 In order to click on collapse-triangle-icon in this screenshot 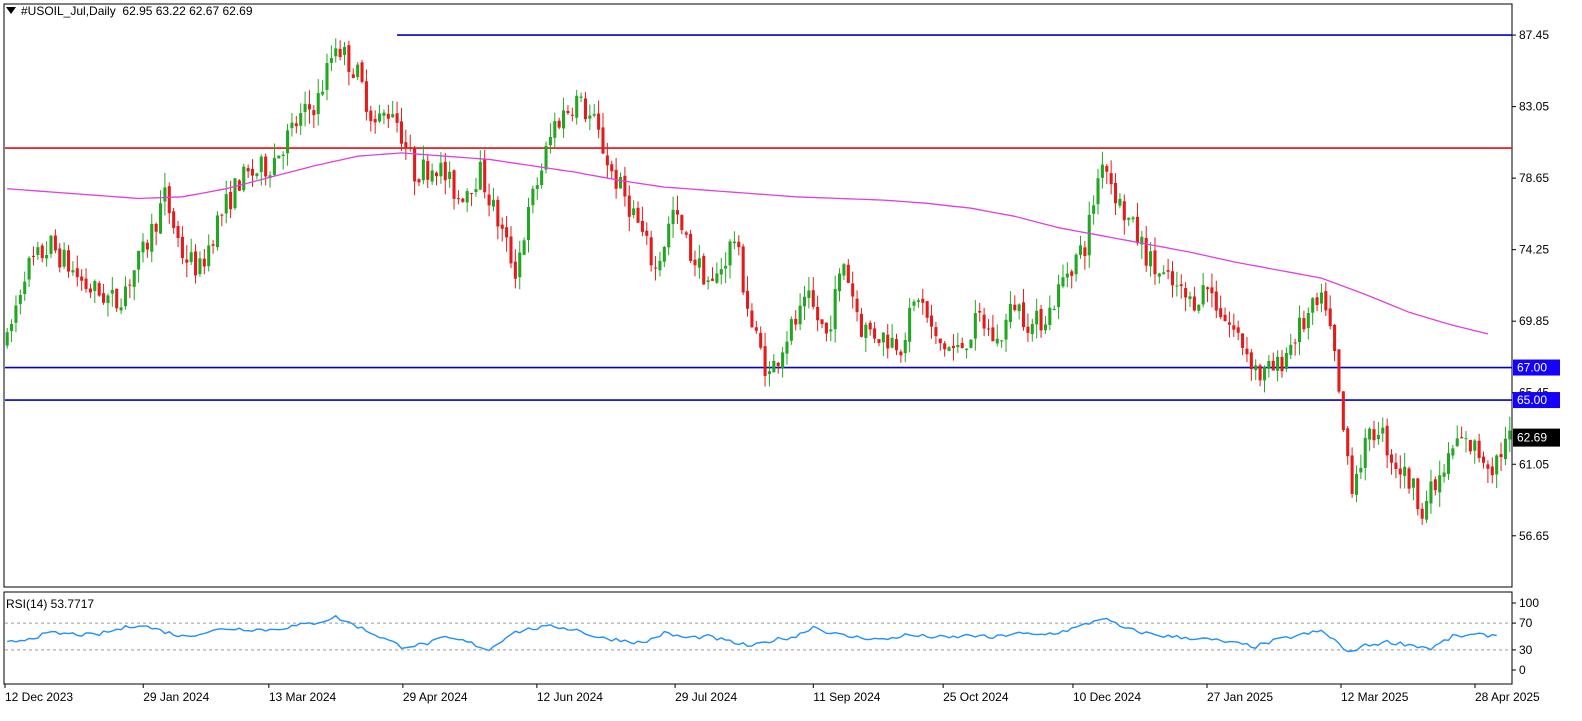, I will do `click(11, 10)`.